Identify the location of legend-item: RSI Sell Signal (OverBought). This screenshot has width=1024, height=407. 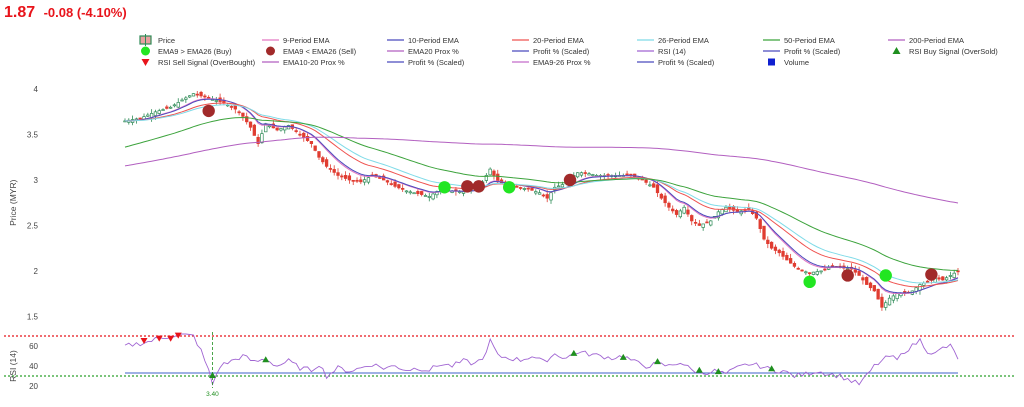
(198, 62).